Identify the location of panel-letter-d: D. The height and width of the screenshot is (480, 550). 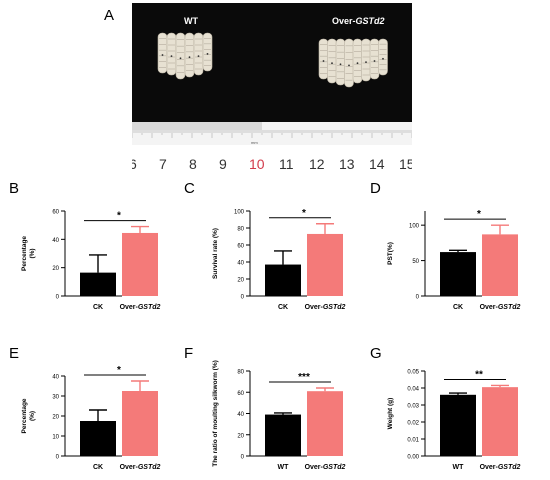
(375, 188).